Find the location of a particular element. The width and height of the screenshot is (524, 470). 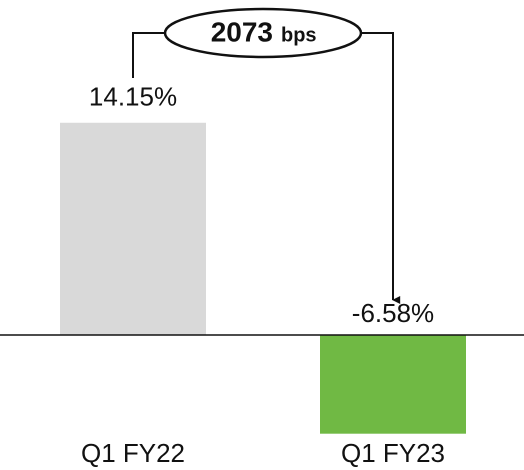

value-label: -6.58% is located at coordinates (393, 313).